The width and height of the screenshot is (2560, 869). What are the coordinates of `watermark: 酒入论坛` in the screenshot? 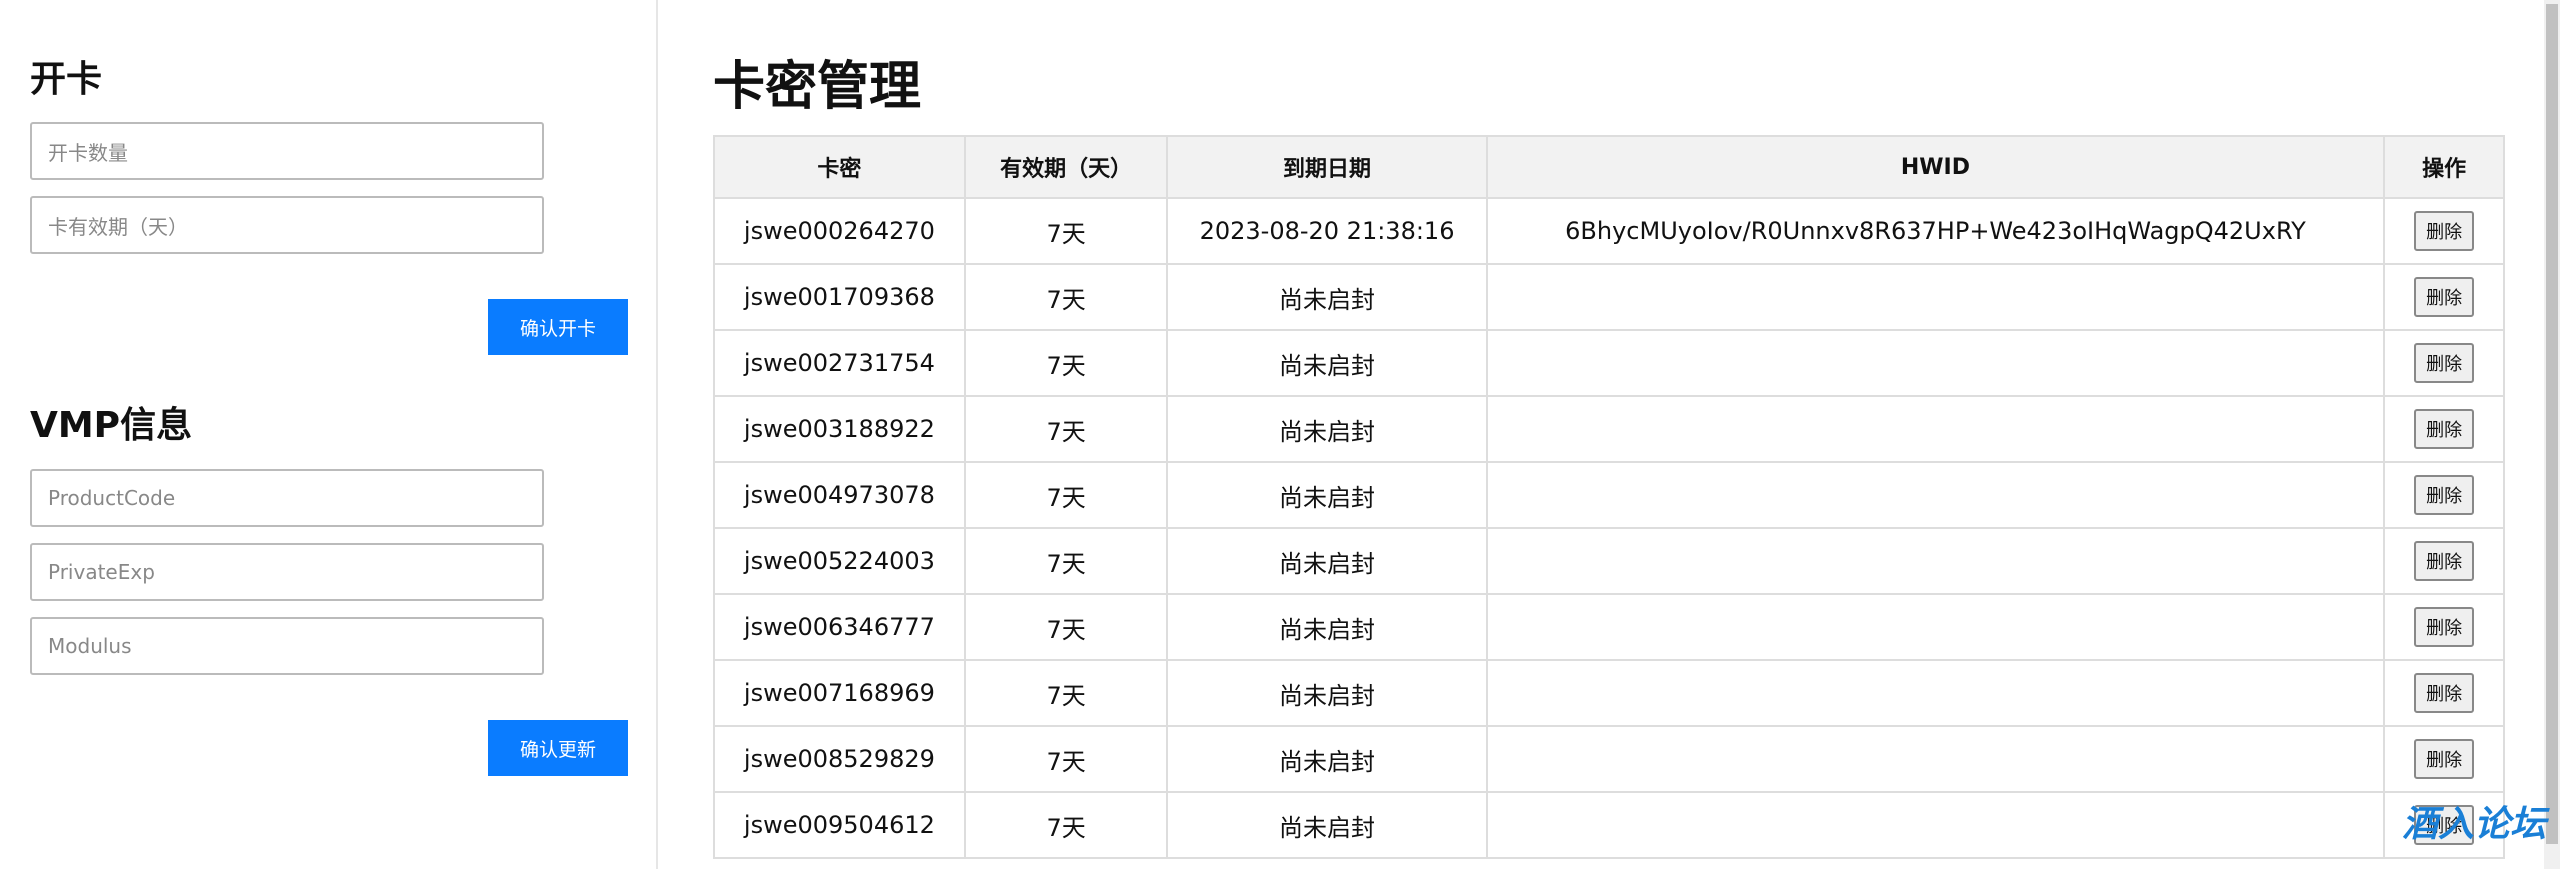 It's located at (2473, 824).